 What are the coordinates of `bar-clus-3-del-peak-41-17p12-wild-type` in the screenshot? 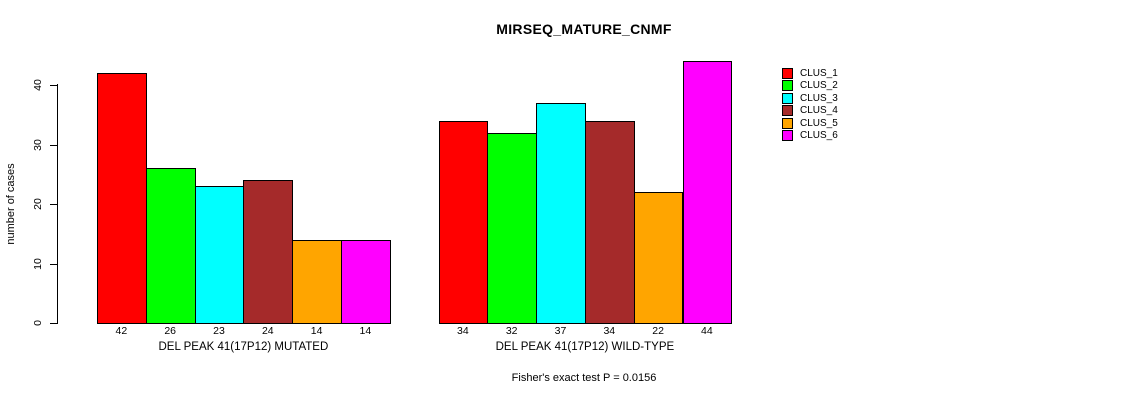 It's located at (561, 213).